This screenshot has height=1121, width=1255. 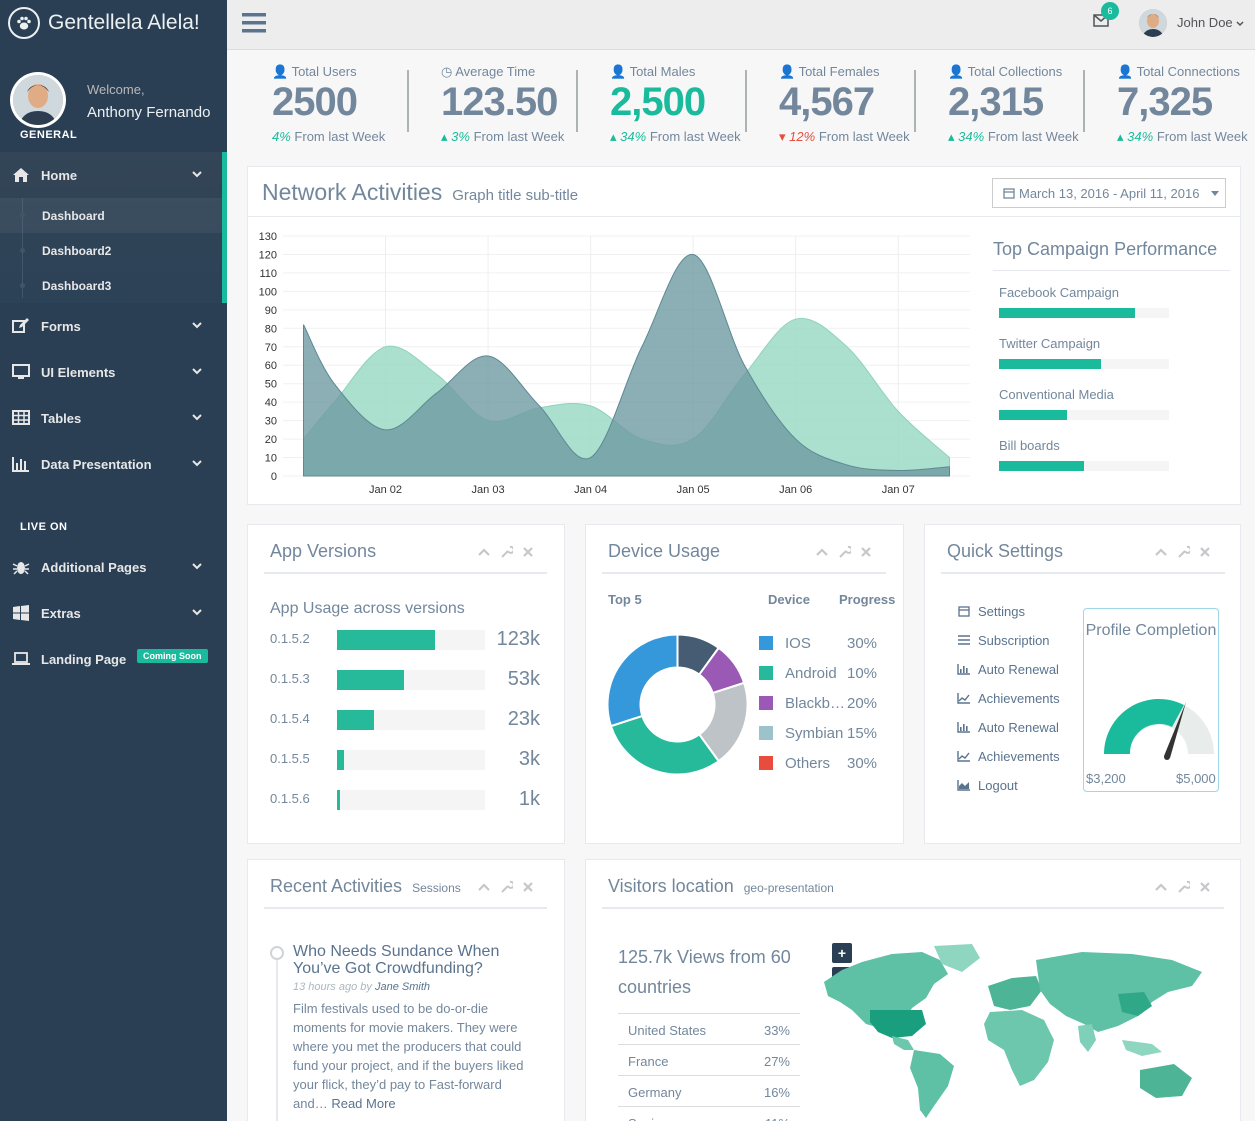 What do you see at coordinates (1210, 22) in the screenshot?
I see `user-menu: John Doe` at bounding box center [1210, 22].